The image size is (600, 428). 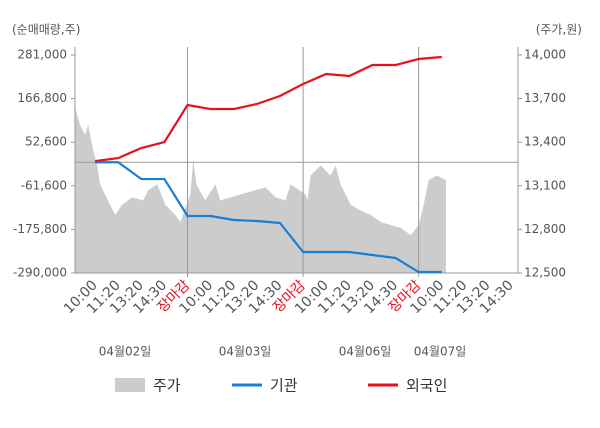 What do you see at coordinates (42, 55) in the screenshot?
I see `y-tick-label: 281,000` at bounding box center [42, 55].